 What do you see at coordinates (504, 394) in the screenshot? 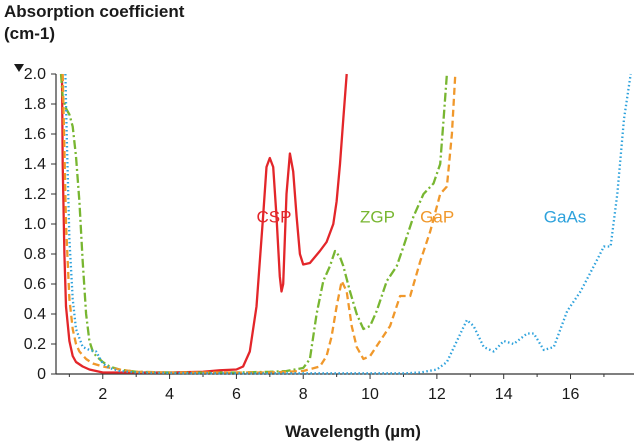
I see `x-tick-label: 14` at bounding box center [504, 394].